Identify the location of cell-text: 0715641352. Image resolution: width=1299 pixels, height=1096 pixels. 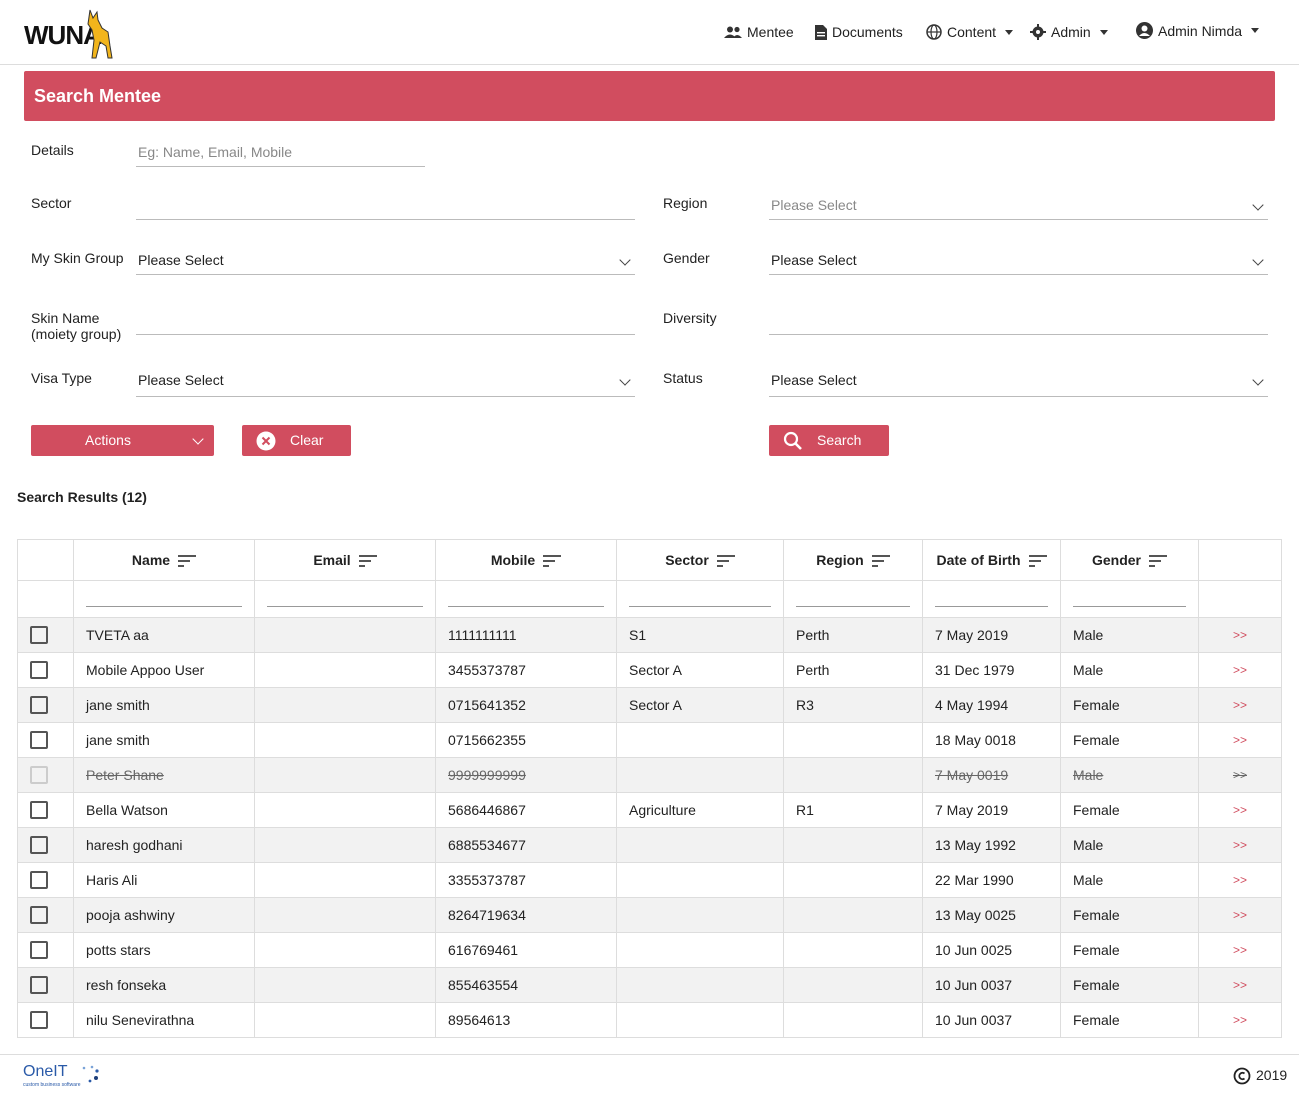
(487, 705).